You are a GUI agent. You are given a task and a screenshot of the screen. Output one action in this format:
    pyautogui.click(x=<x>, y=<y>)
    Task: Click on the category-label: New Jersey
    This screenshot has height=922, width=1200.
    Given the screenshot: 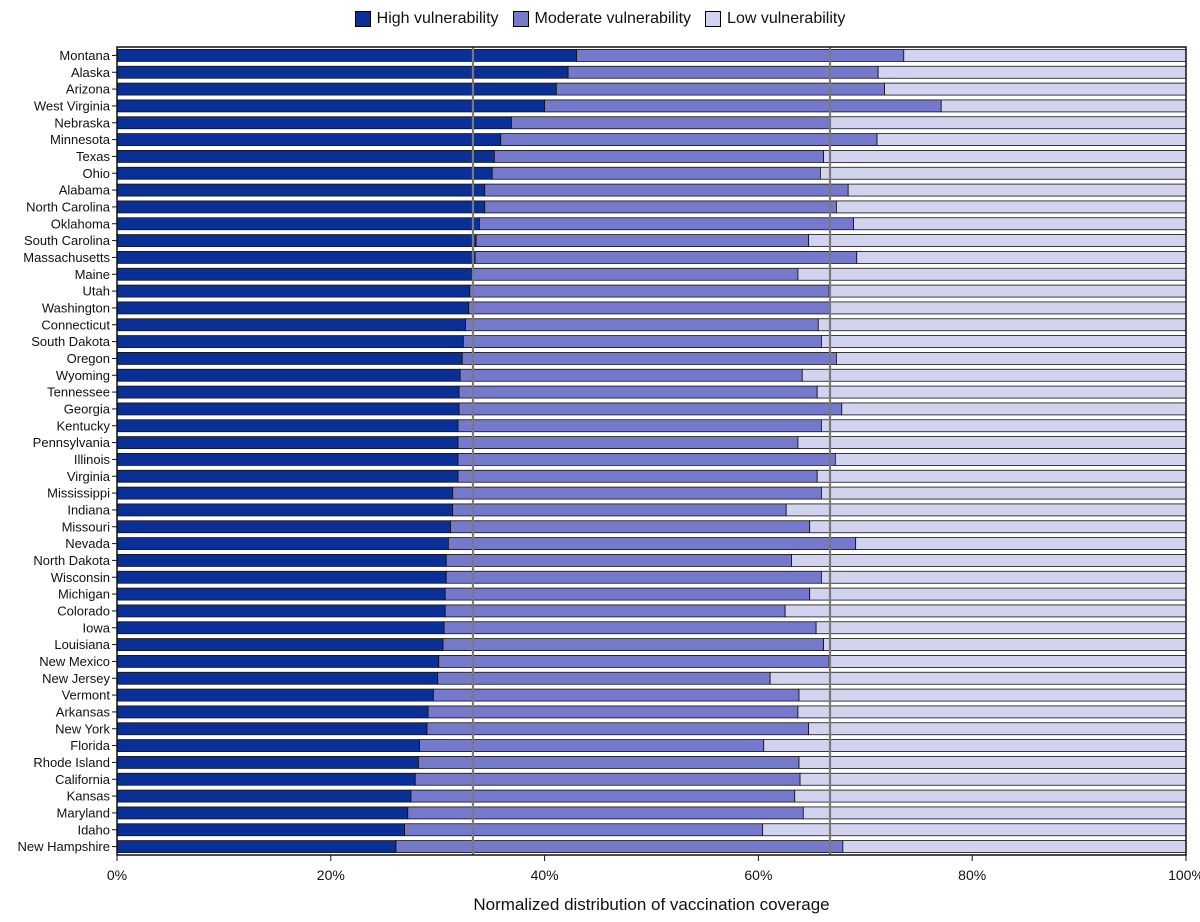 What is the action you would take?
    pyautogui.click(x=76, y=678)
    